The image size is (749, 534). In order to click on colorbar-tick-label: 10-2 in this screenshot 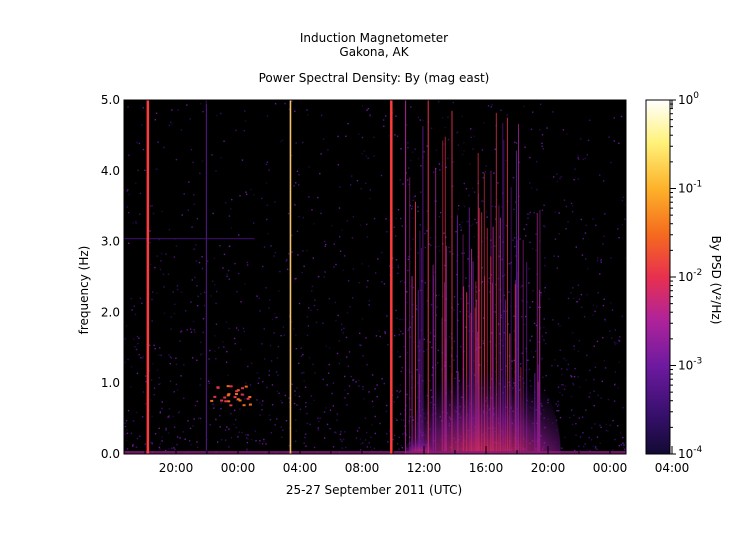, I will do `click(690, 276)`.